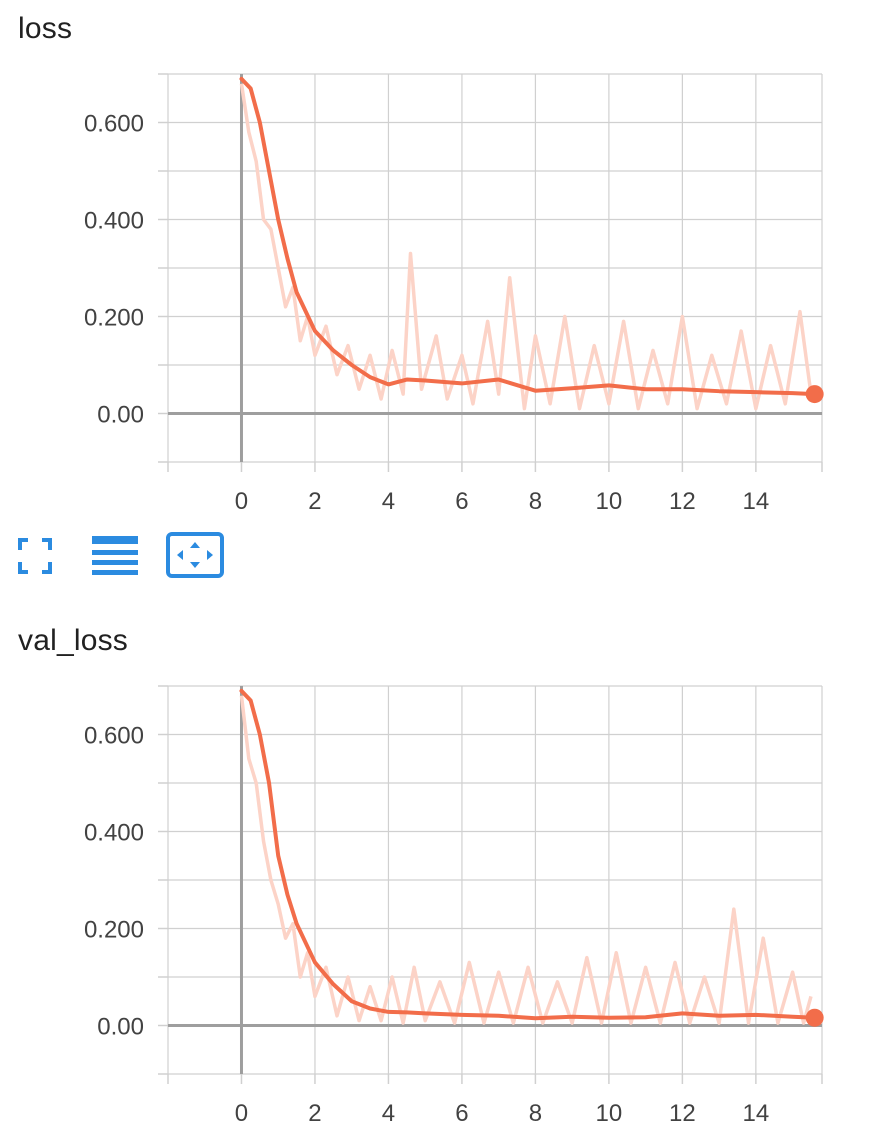 The height and width of the screenshot is (1136, 870). What do you see at coordinates (73, 640) in the screenshot?
I see `chart-title: val_loss` at bounding box center [73, 640].